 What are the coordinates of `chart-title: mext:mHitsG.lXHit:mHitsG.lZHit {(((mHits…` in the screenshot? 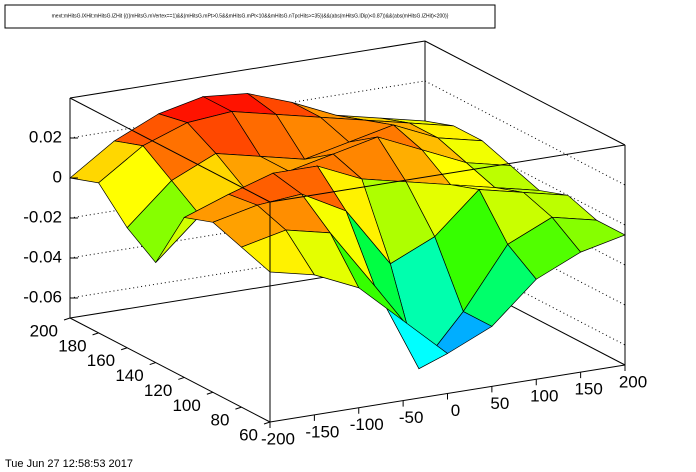 It's located at (250, 16).